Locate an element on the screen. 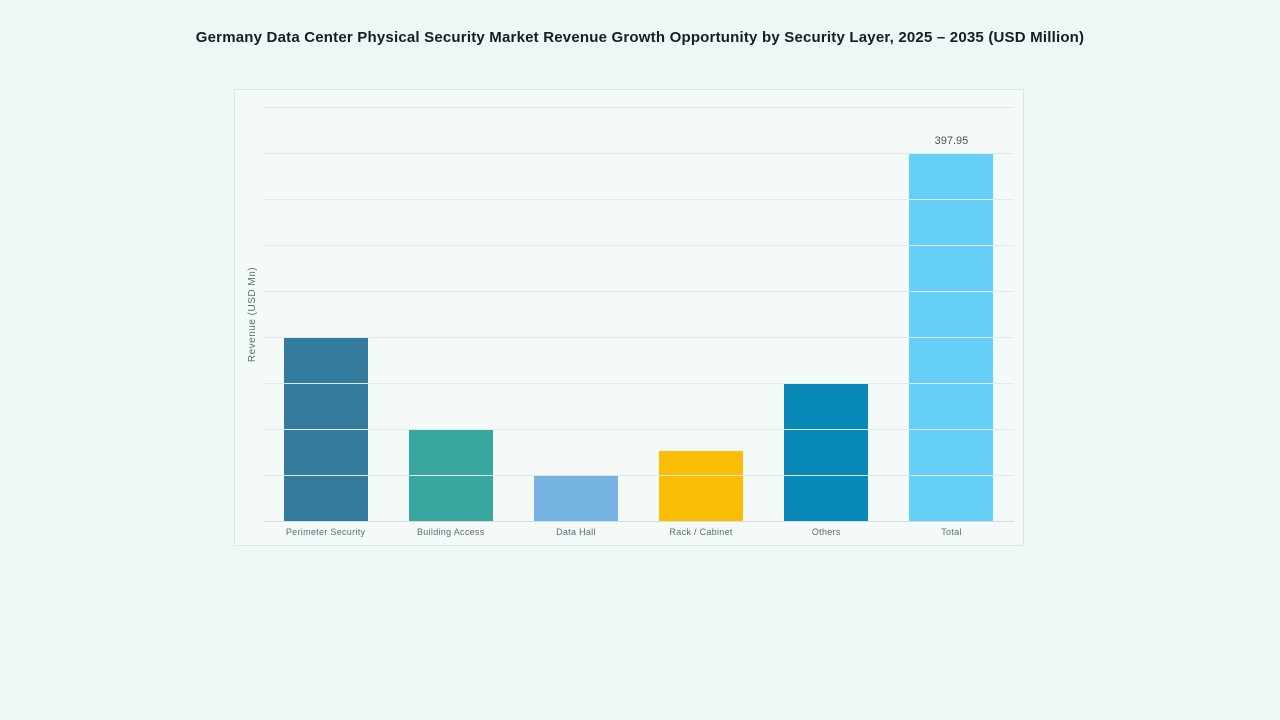 This screenshot has width=1280, height=720. y-axis-label: Revenue (USD Mn) is located at coordinates (253, 314).